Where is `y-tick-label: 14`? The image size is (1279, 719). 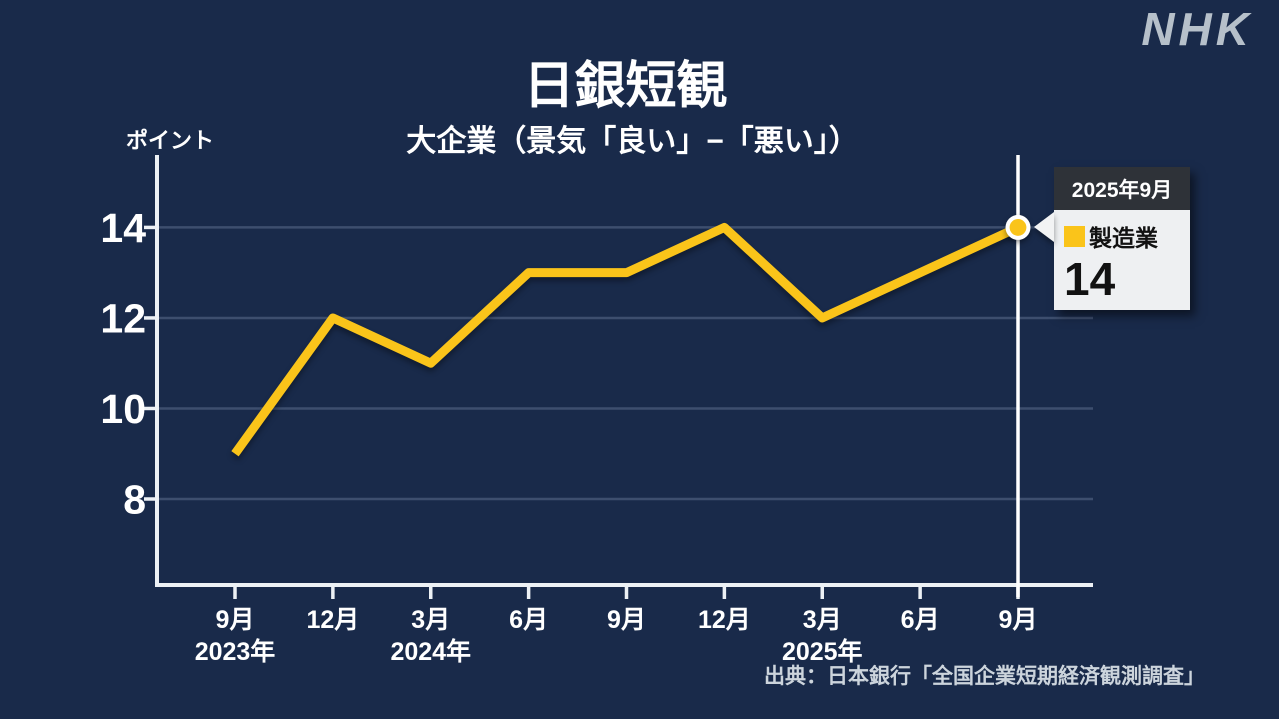
y-tick-label: 14 is located at coordinates (123, 228).